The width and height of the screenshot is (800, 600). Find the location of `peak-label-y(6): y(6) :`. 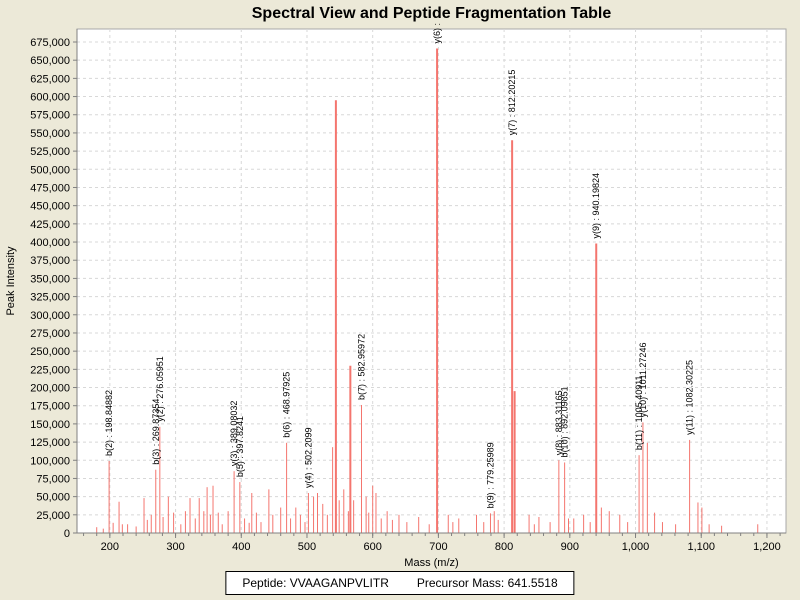

peak-label-y(6): y(6) : is located at coordinates (437, 33).